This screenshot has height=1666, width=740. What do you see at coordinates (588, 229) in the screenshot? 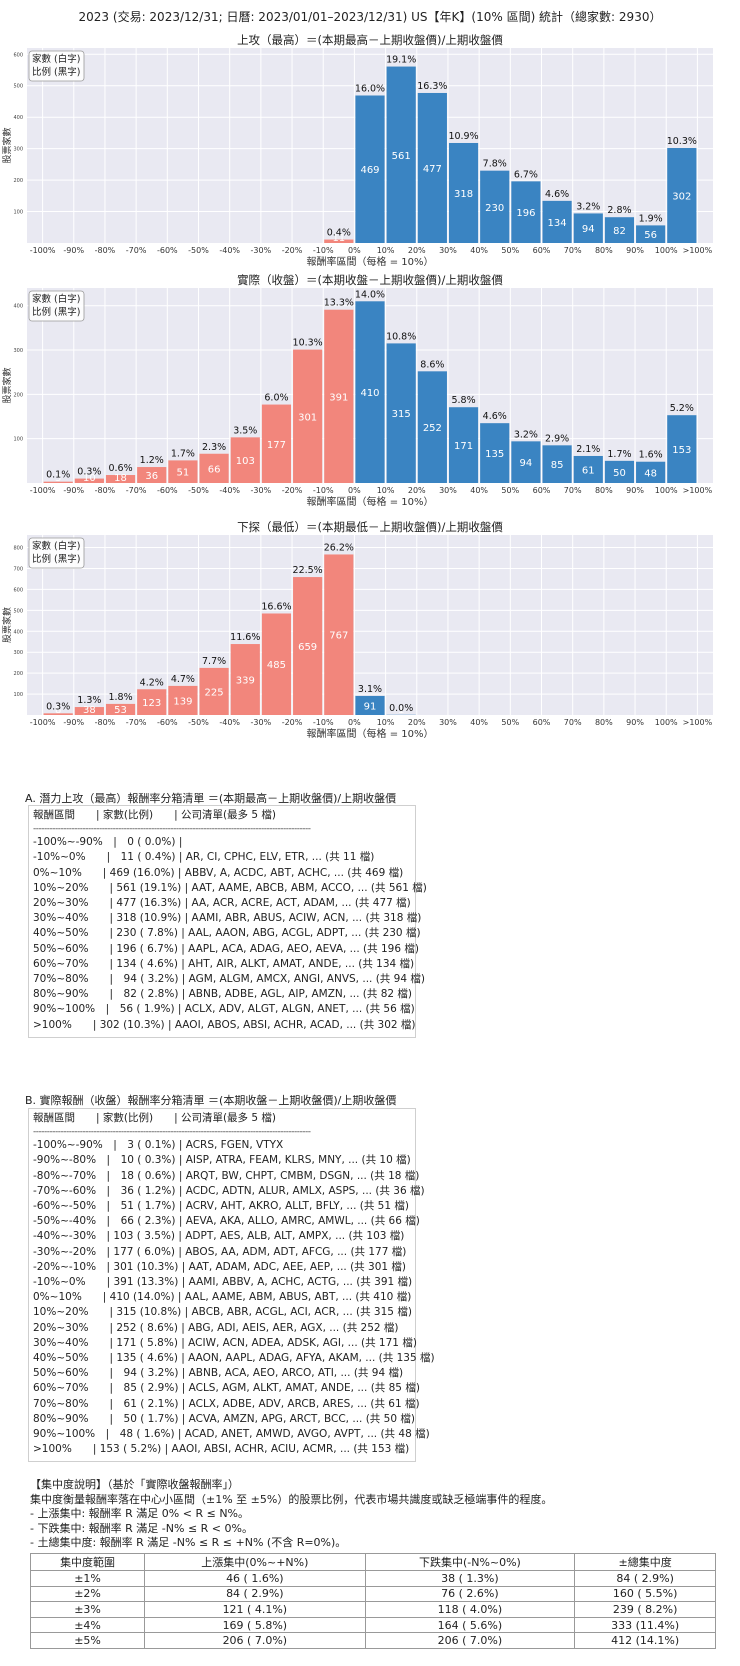
I see `count-label: 94` at bounding box center [588, 229].